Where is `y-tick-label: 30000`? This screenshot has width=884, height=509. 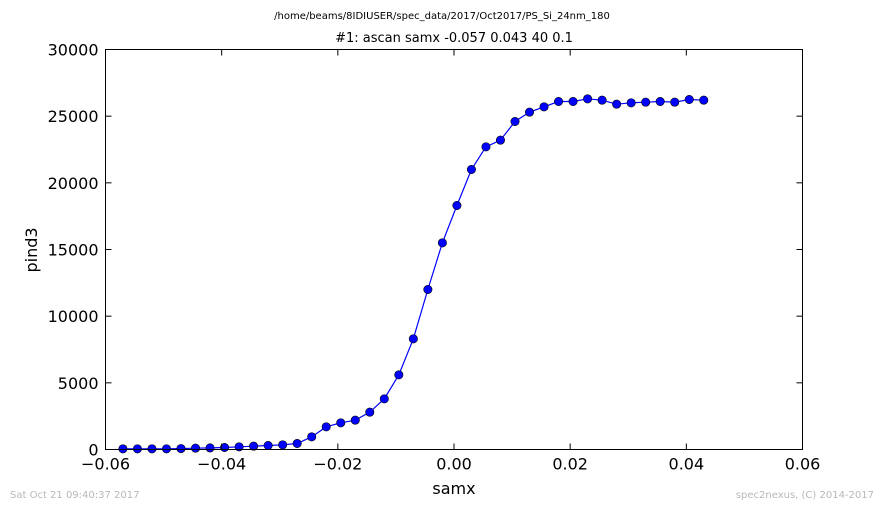 y-tick-label: 30000 is located at coordinates (73, 50).